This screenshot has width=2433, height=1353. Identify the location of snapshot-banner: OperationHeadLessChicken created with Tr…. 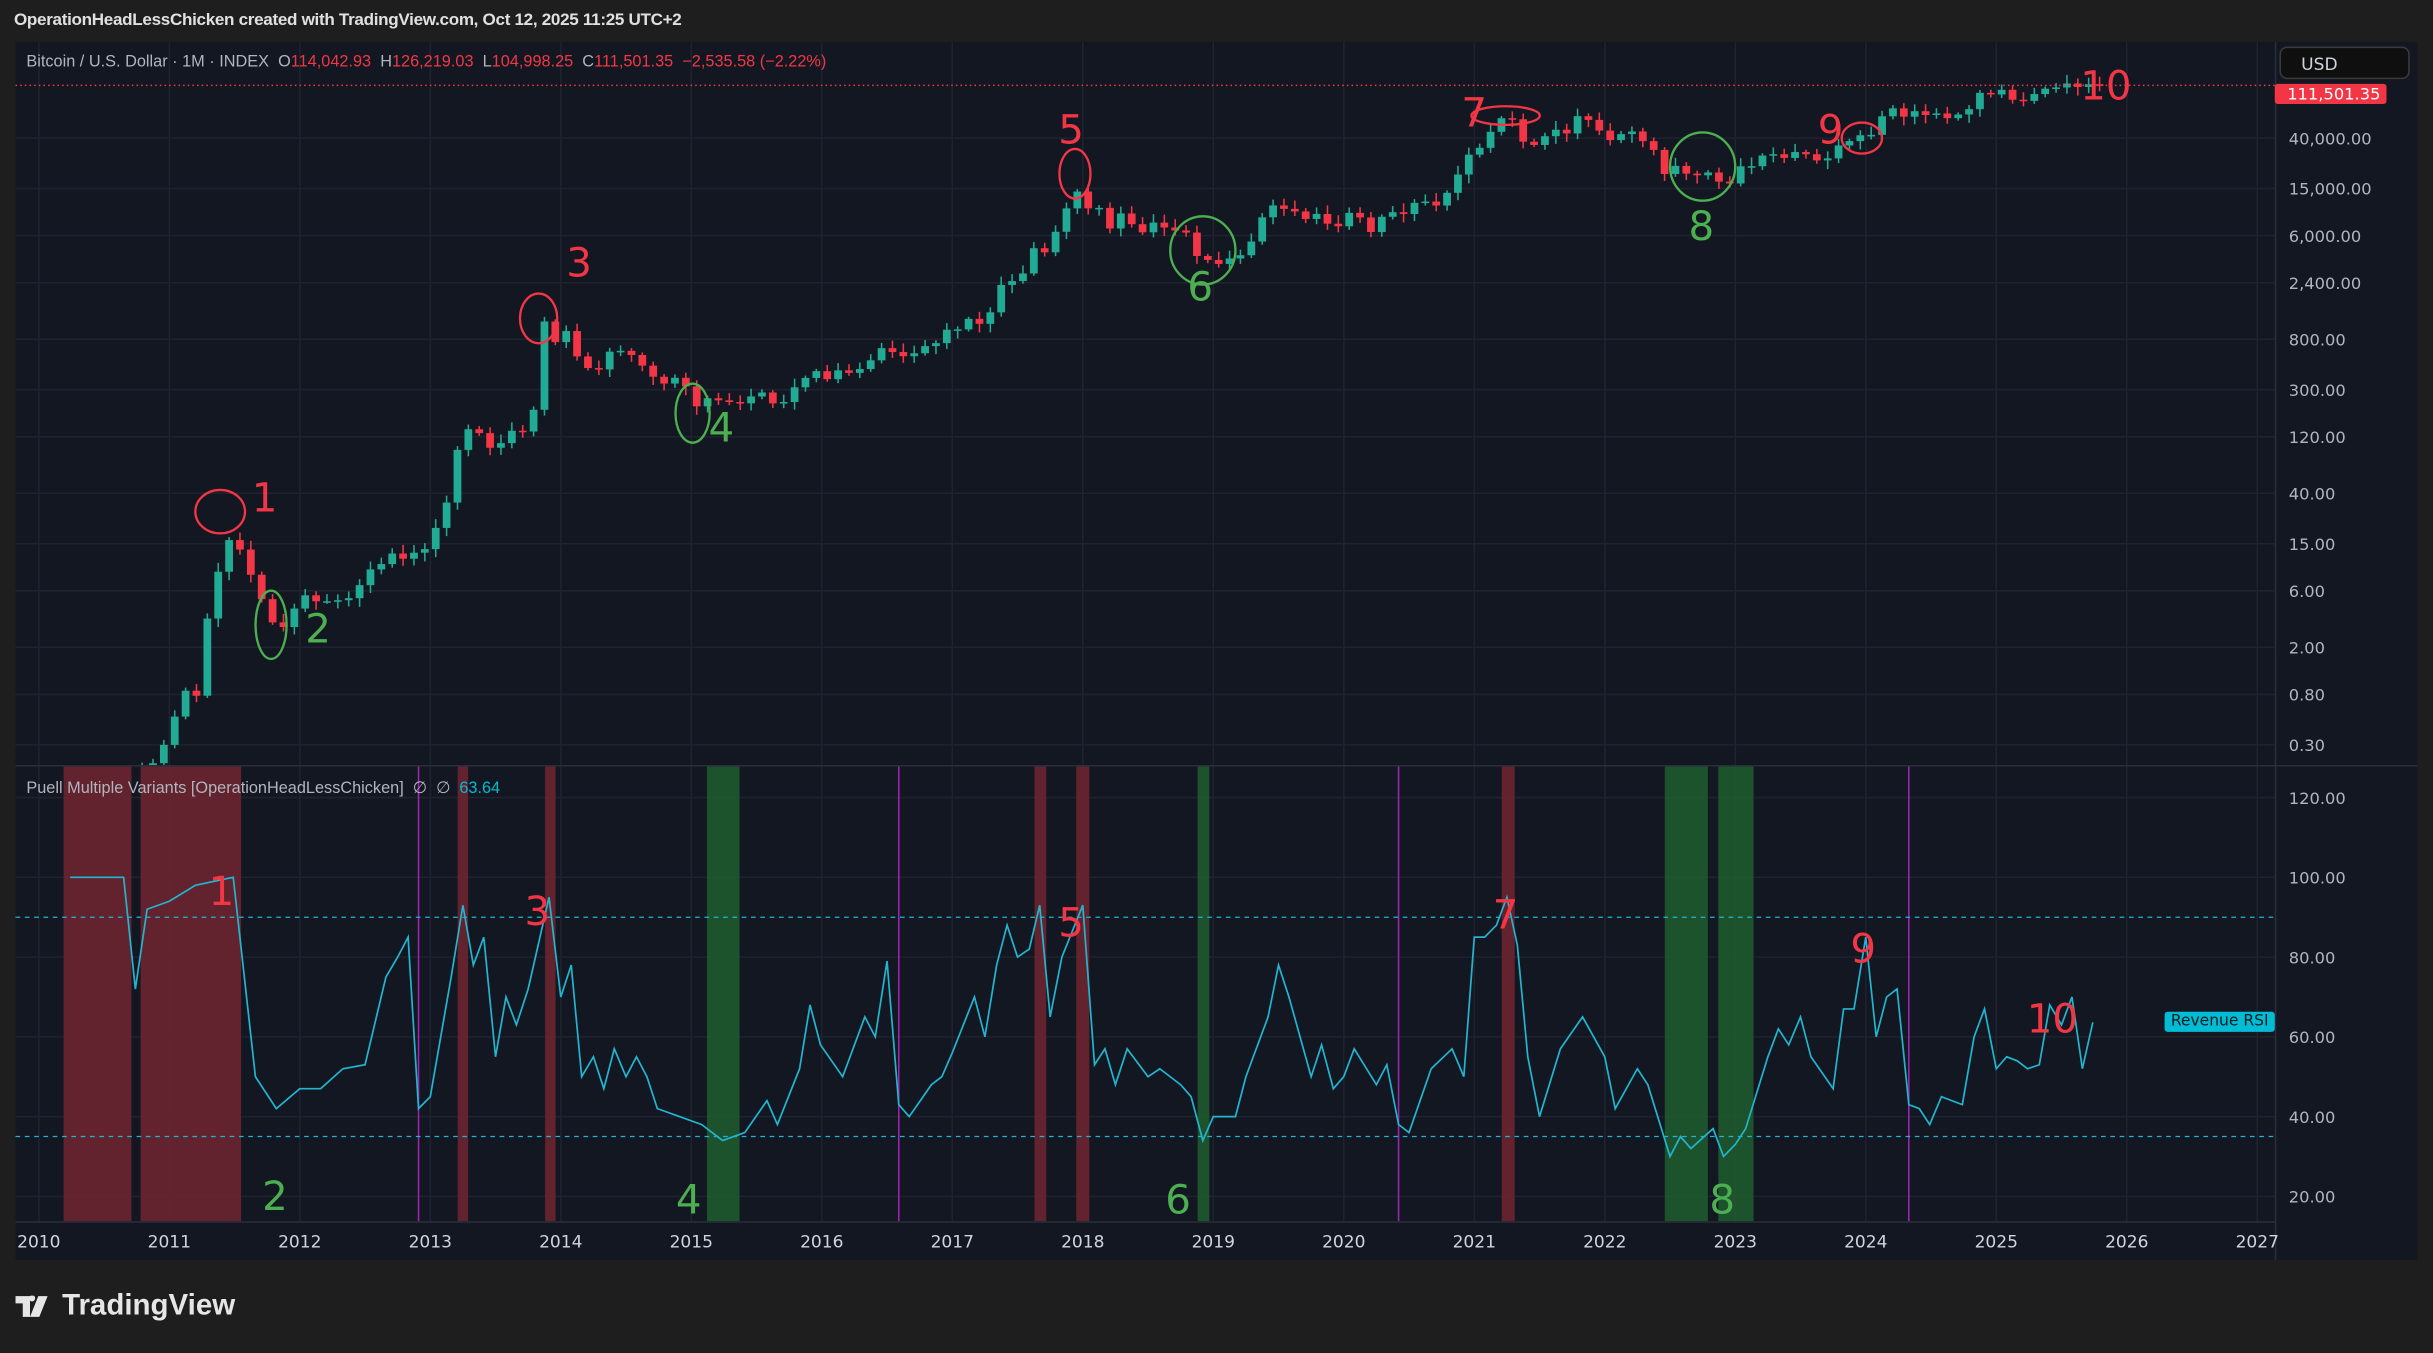
(347, 20).